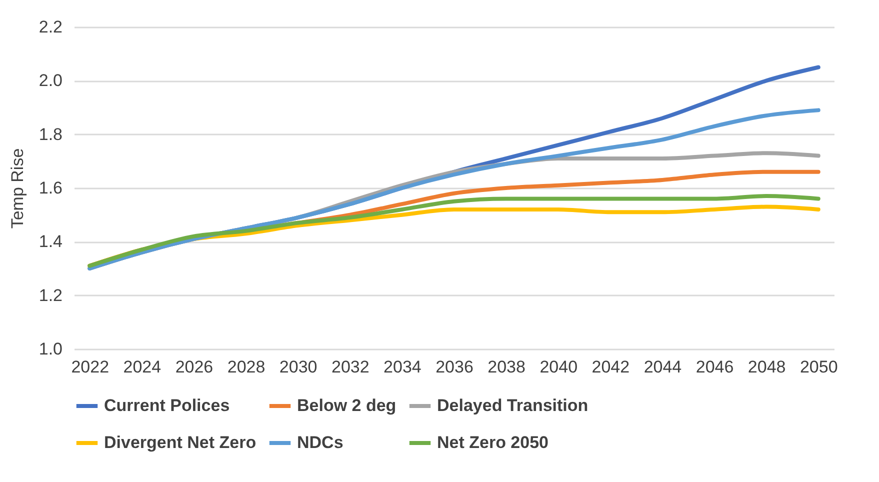  I want to click on x-tick-label: 2042, so click(611, 367).